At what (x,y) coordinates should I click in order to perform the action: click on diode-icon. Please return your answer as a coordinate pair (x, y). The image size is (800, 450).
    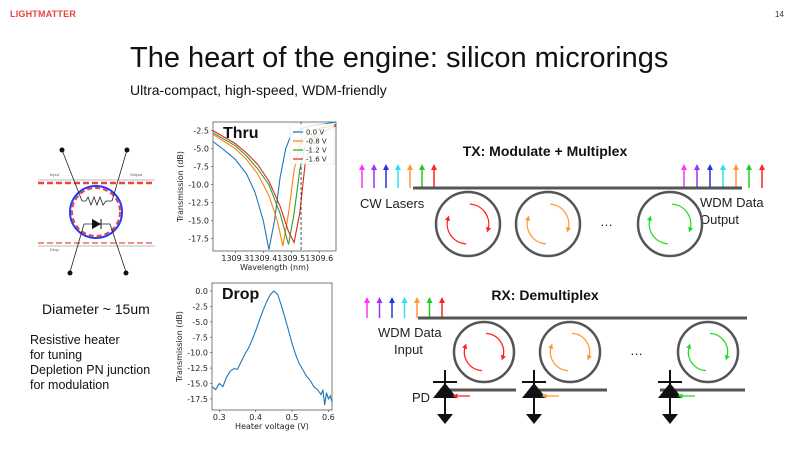
    Looking at the image, I should click on (96, 224).